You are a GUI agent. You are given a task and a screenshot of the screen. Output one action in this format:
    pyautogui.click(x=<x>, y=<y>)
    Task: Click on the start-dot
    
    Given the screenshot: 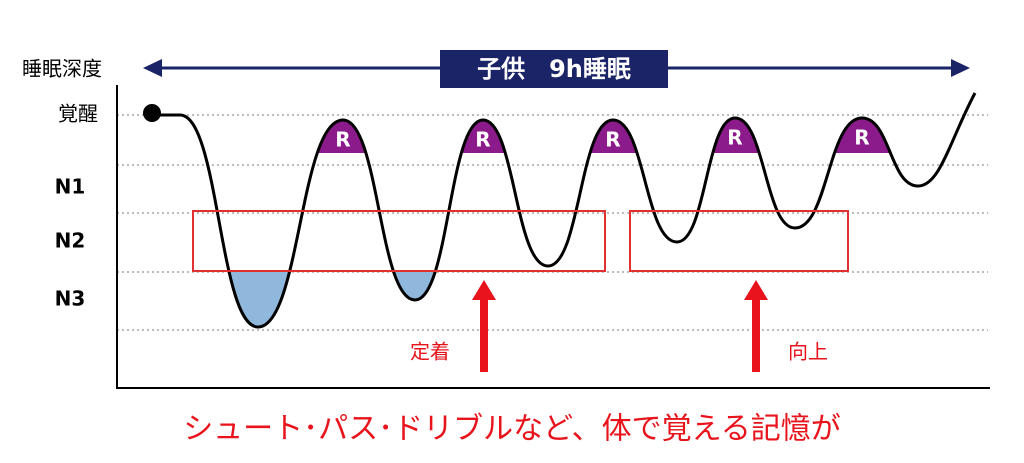 What is the action you would take?
    pyautogui.click(x=152, y=113)
    